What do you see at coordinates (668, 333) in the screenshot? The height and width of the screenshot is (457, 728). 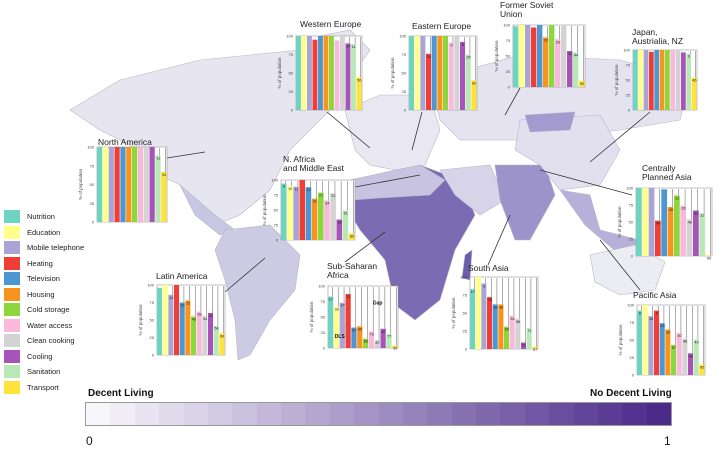 I see `gap-label: 35` at bounding box center [668, 333].